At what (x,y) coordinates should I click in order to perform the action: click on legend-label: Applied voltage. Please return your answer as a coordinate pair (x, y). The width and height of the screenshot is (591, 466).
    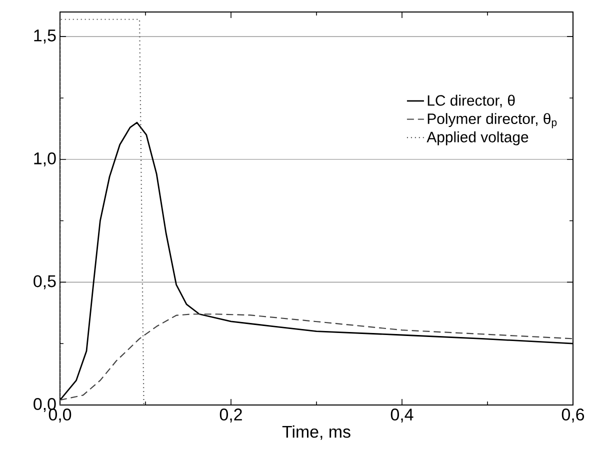
    Looking at the image, I should click on (477, 138).